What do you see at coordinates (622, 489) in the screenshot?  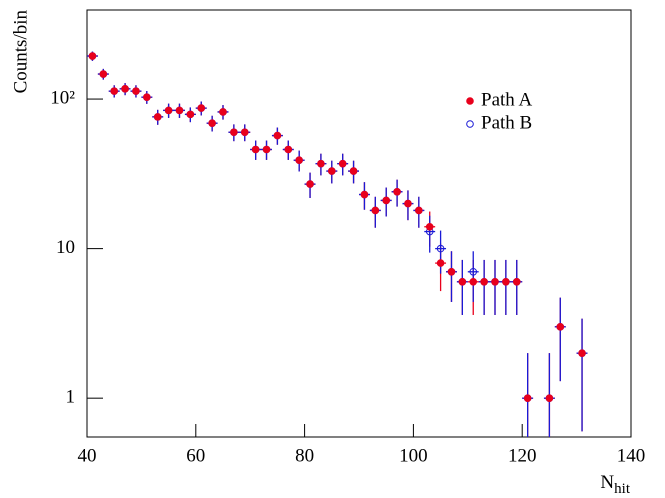 I see `x-axis-label-sub: hit` at bounding box center [622, 489].